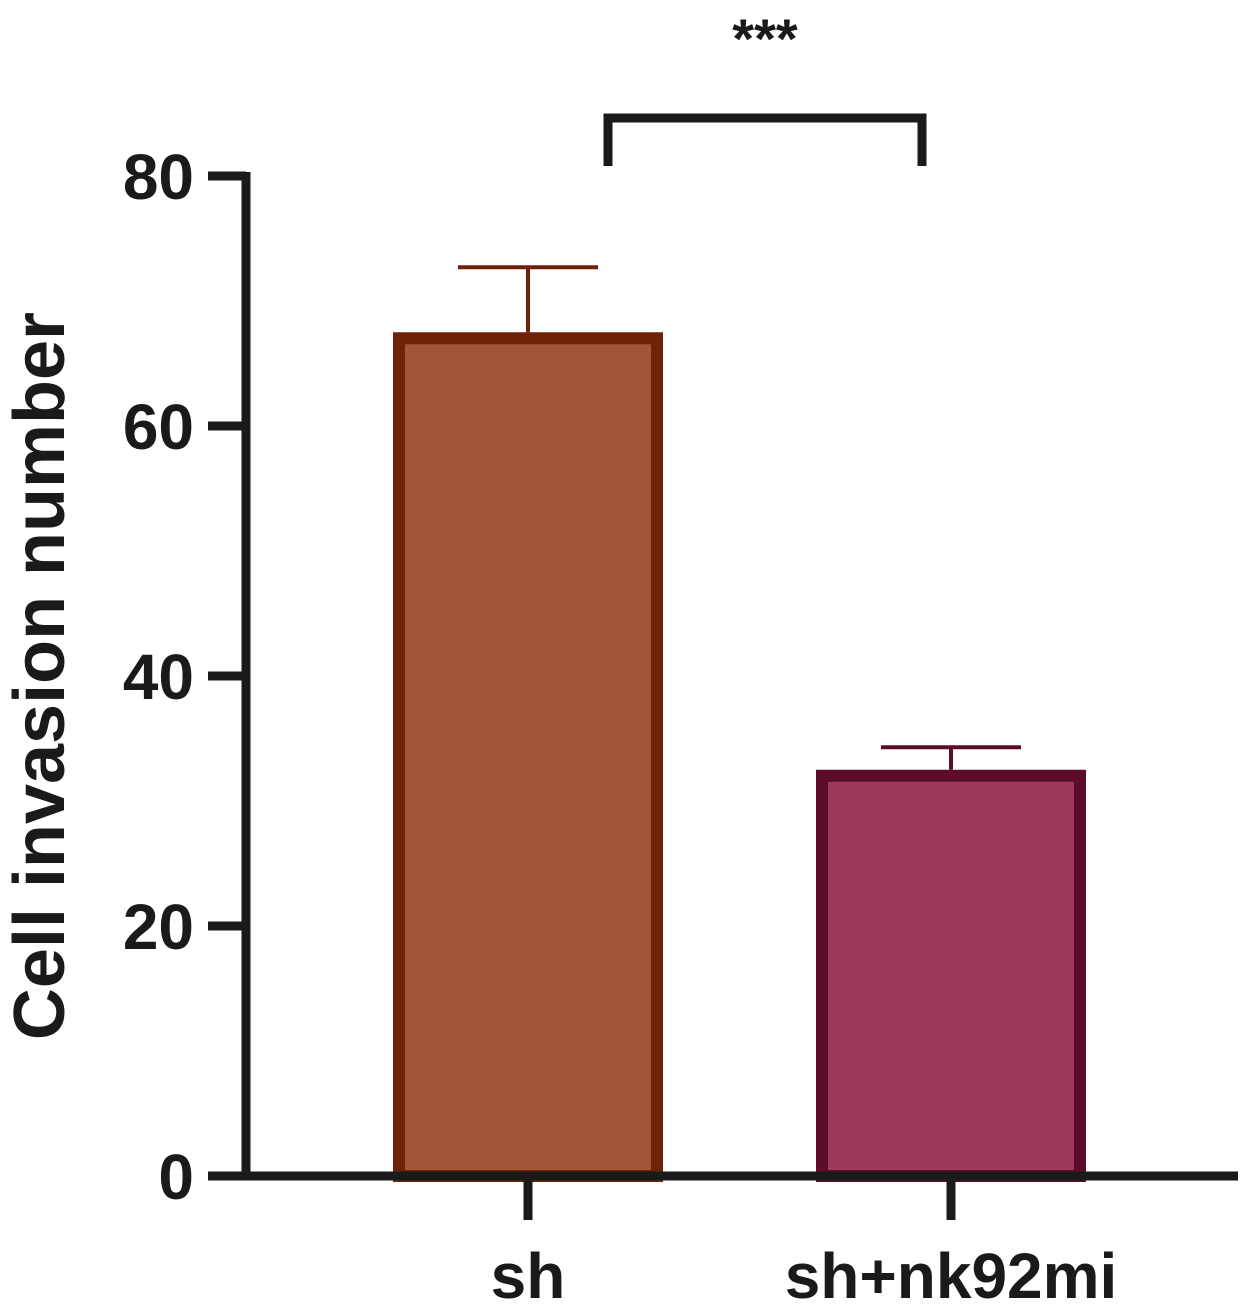 The height and width of the screenshot is (1306, 1242). I want to click on y-tick-label-80: 80, so click(158, 177).